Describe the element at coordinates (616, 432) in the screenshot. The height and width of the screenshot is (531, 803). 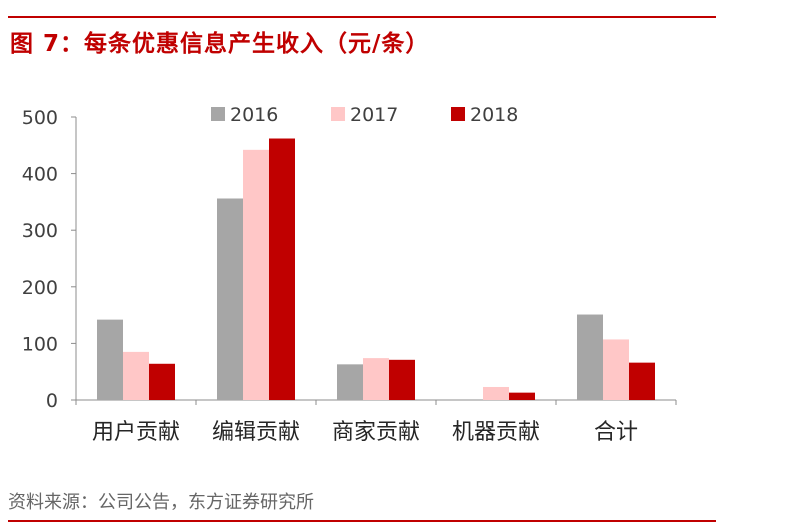
I see `x-category-label: 合计` at that location.